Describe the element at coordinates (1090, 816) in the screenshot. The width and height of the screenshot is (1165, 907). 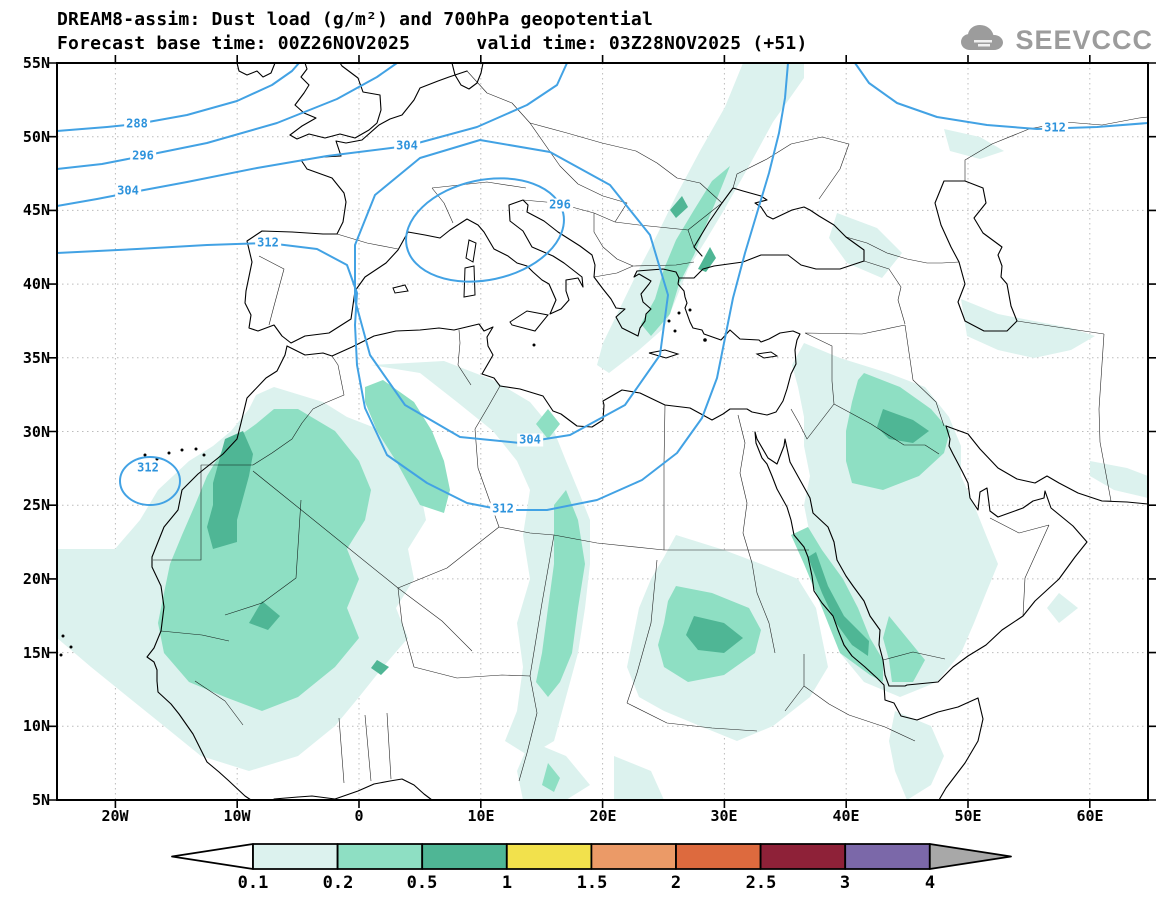
I see `lon-label: 60E` at that location.